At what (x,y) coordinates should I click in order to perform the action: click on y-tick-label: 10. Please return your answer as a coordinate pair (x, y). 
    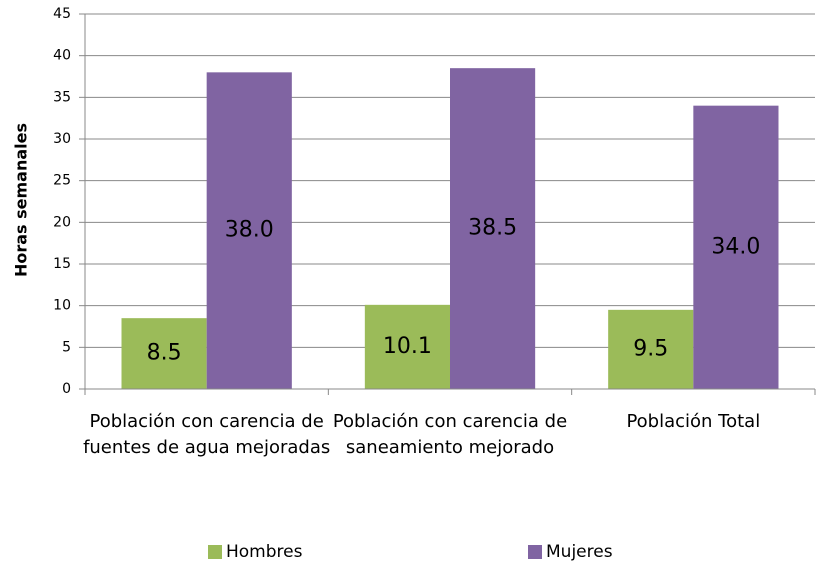
    Looking at the image, I should click on (62, 306).